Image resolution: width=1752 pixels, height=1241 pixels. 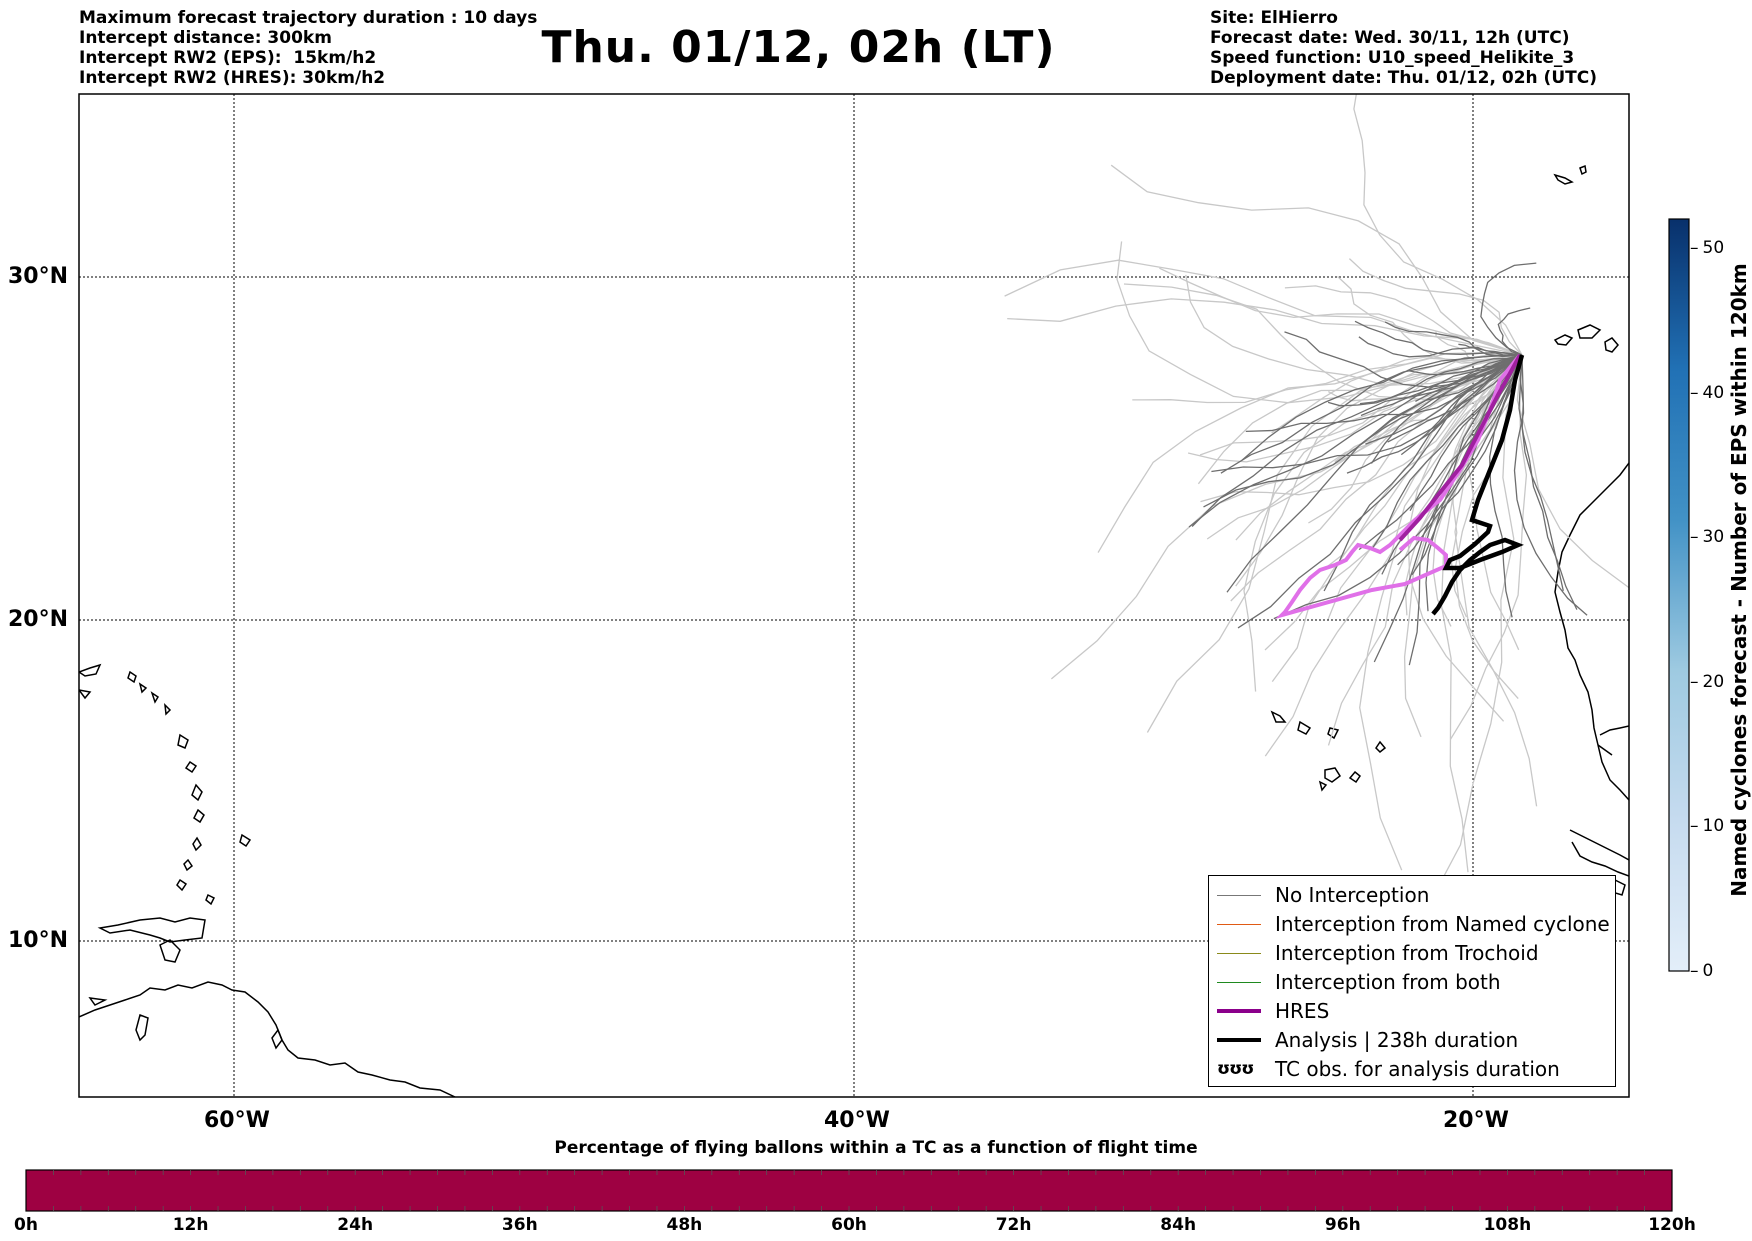 What do you see at coordinates (1397, 1040) in the screenshot?
I see `legend-label: Analysis | 238h duration` at bounding box center [1397, 1040].